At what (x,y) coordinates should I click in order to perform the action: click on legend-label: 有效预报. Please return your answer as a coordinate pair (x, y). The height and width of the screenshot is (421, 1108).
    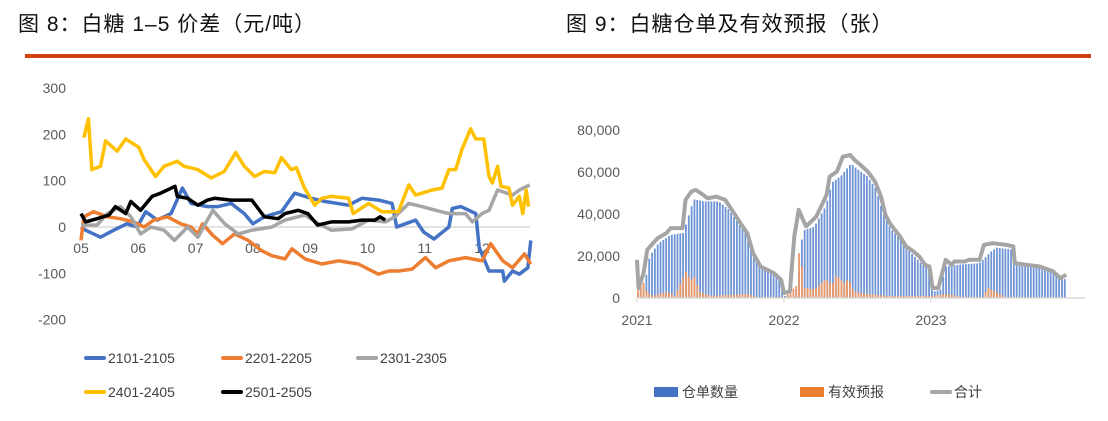
    Looking at the image, I should click on (856, 392).